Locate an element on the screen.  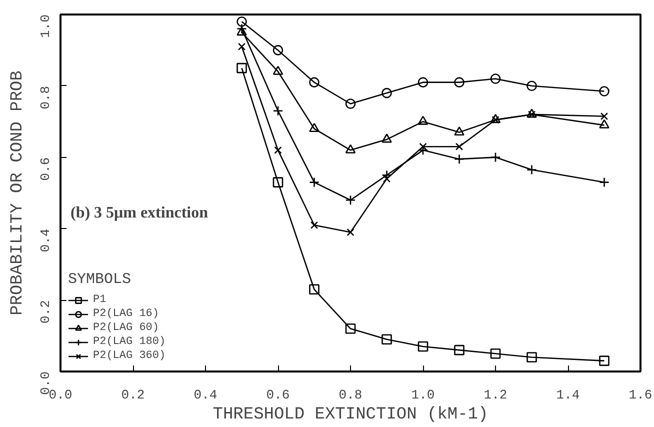
x-tick-label: 1.4 is located at coordinates (568, 395).